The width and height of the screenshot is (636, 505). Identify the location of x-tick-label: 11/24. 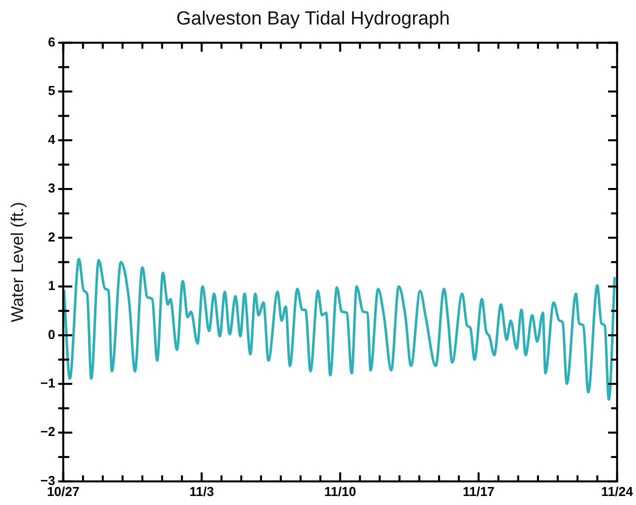
(617, 491).